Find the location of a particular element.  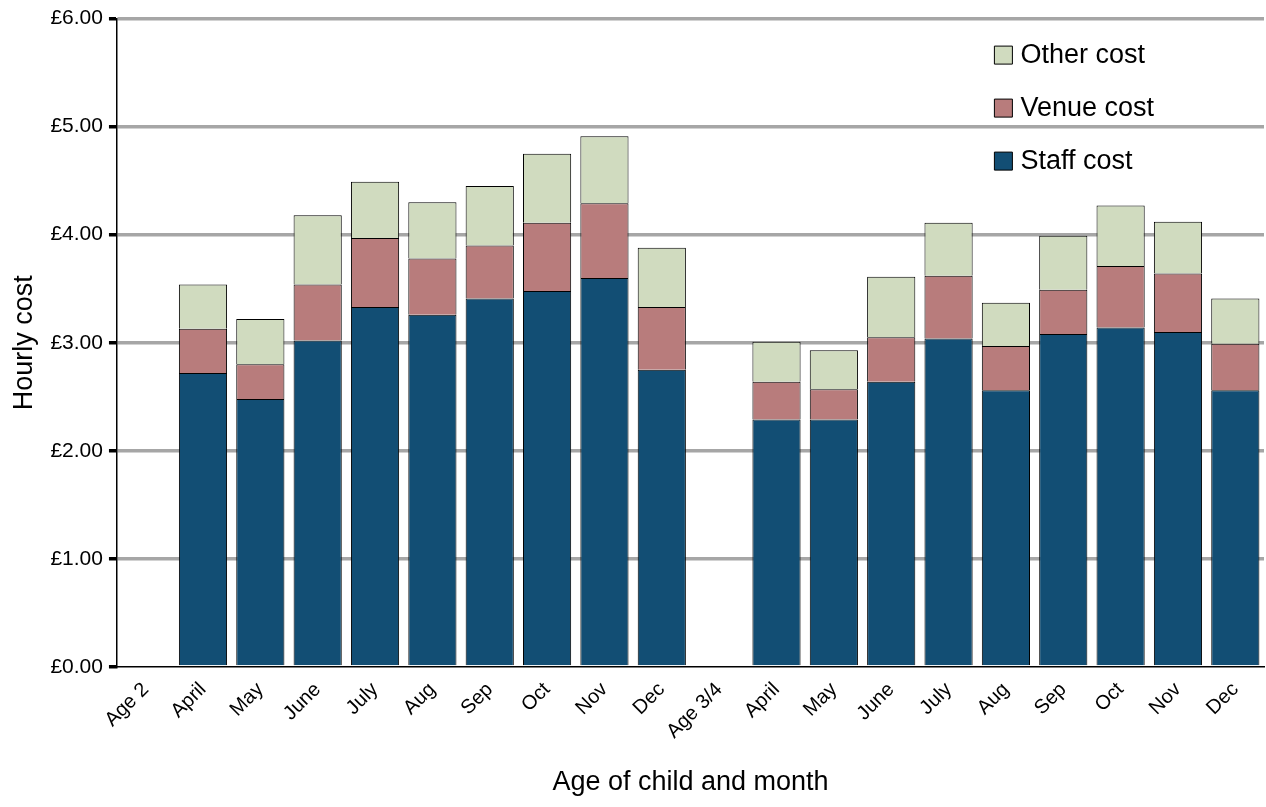

legend-label: Venue cost is located at coordinates (1087, 106).